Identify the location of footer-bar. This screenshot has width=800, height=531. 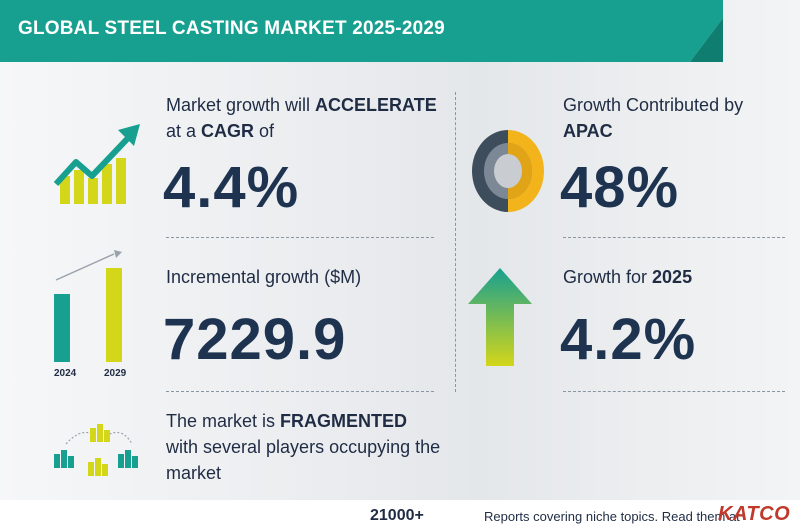
(400, 515).